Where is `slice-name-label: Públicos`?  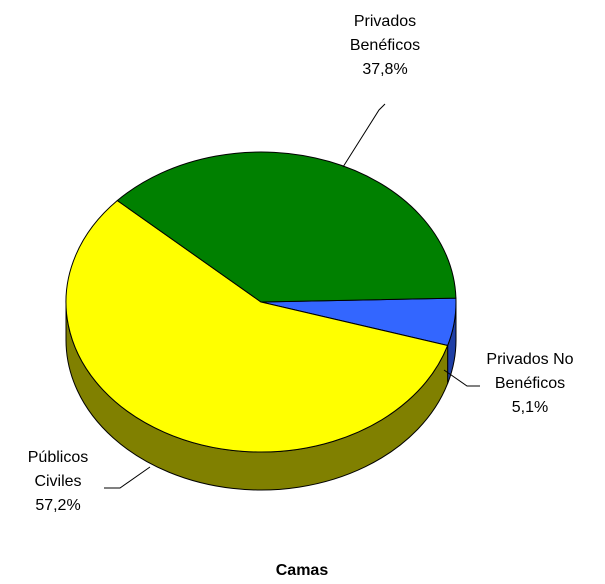 slice-name-label: Públicos is located at coordinates (58, 457).